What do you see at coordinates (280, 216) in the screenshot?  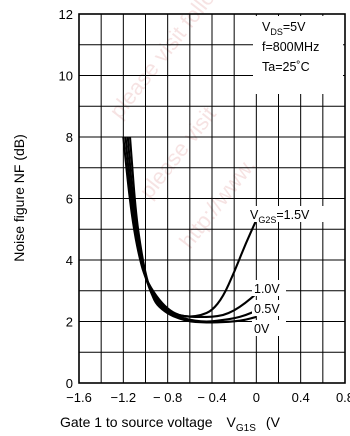 I see `series-label: VG2S=1.5V` at bounding box center [280, 216].